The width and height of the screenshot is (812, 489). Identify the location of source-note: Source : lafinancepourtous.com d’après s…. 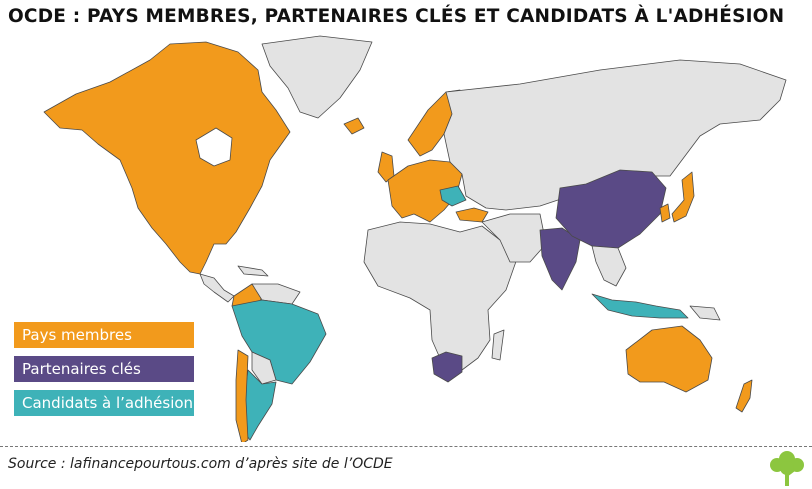
(200, 464).